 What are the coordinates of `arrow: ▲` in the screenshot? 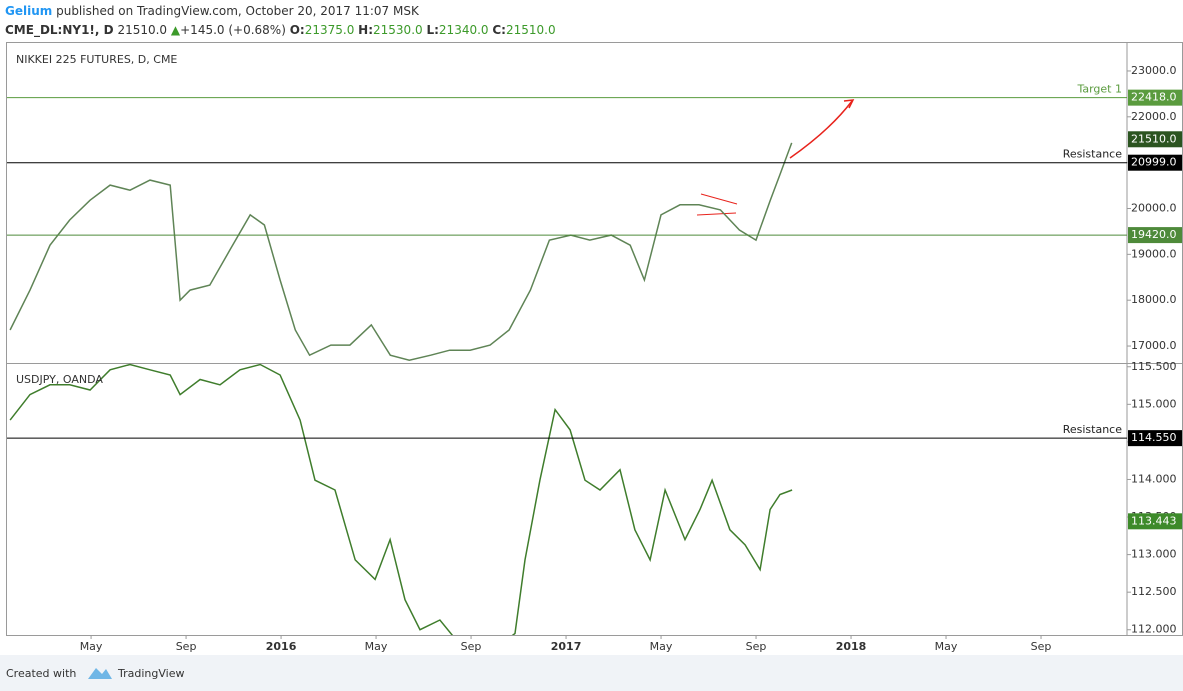 It's located at (176, 30).